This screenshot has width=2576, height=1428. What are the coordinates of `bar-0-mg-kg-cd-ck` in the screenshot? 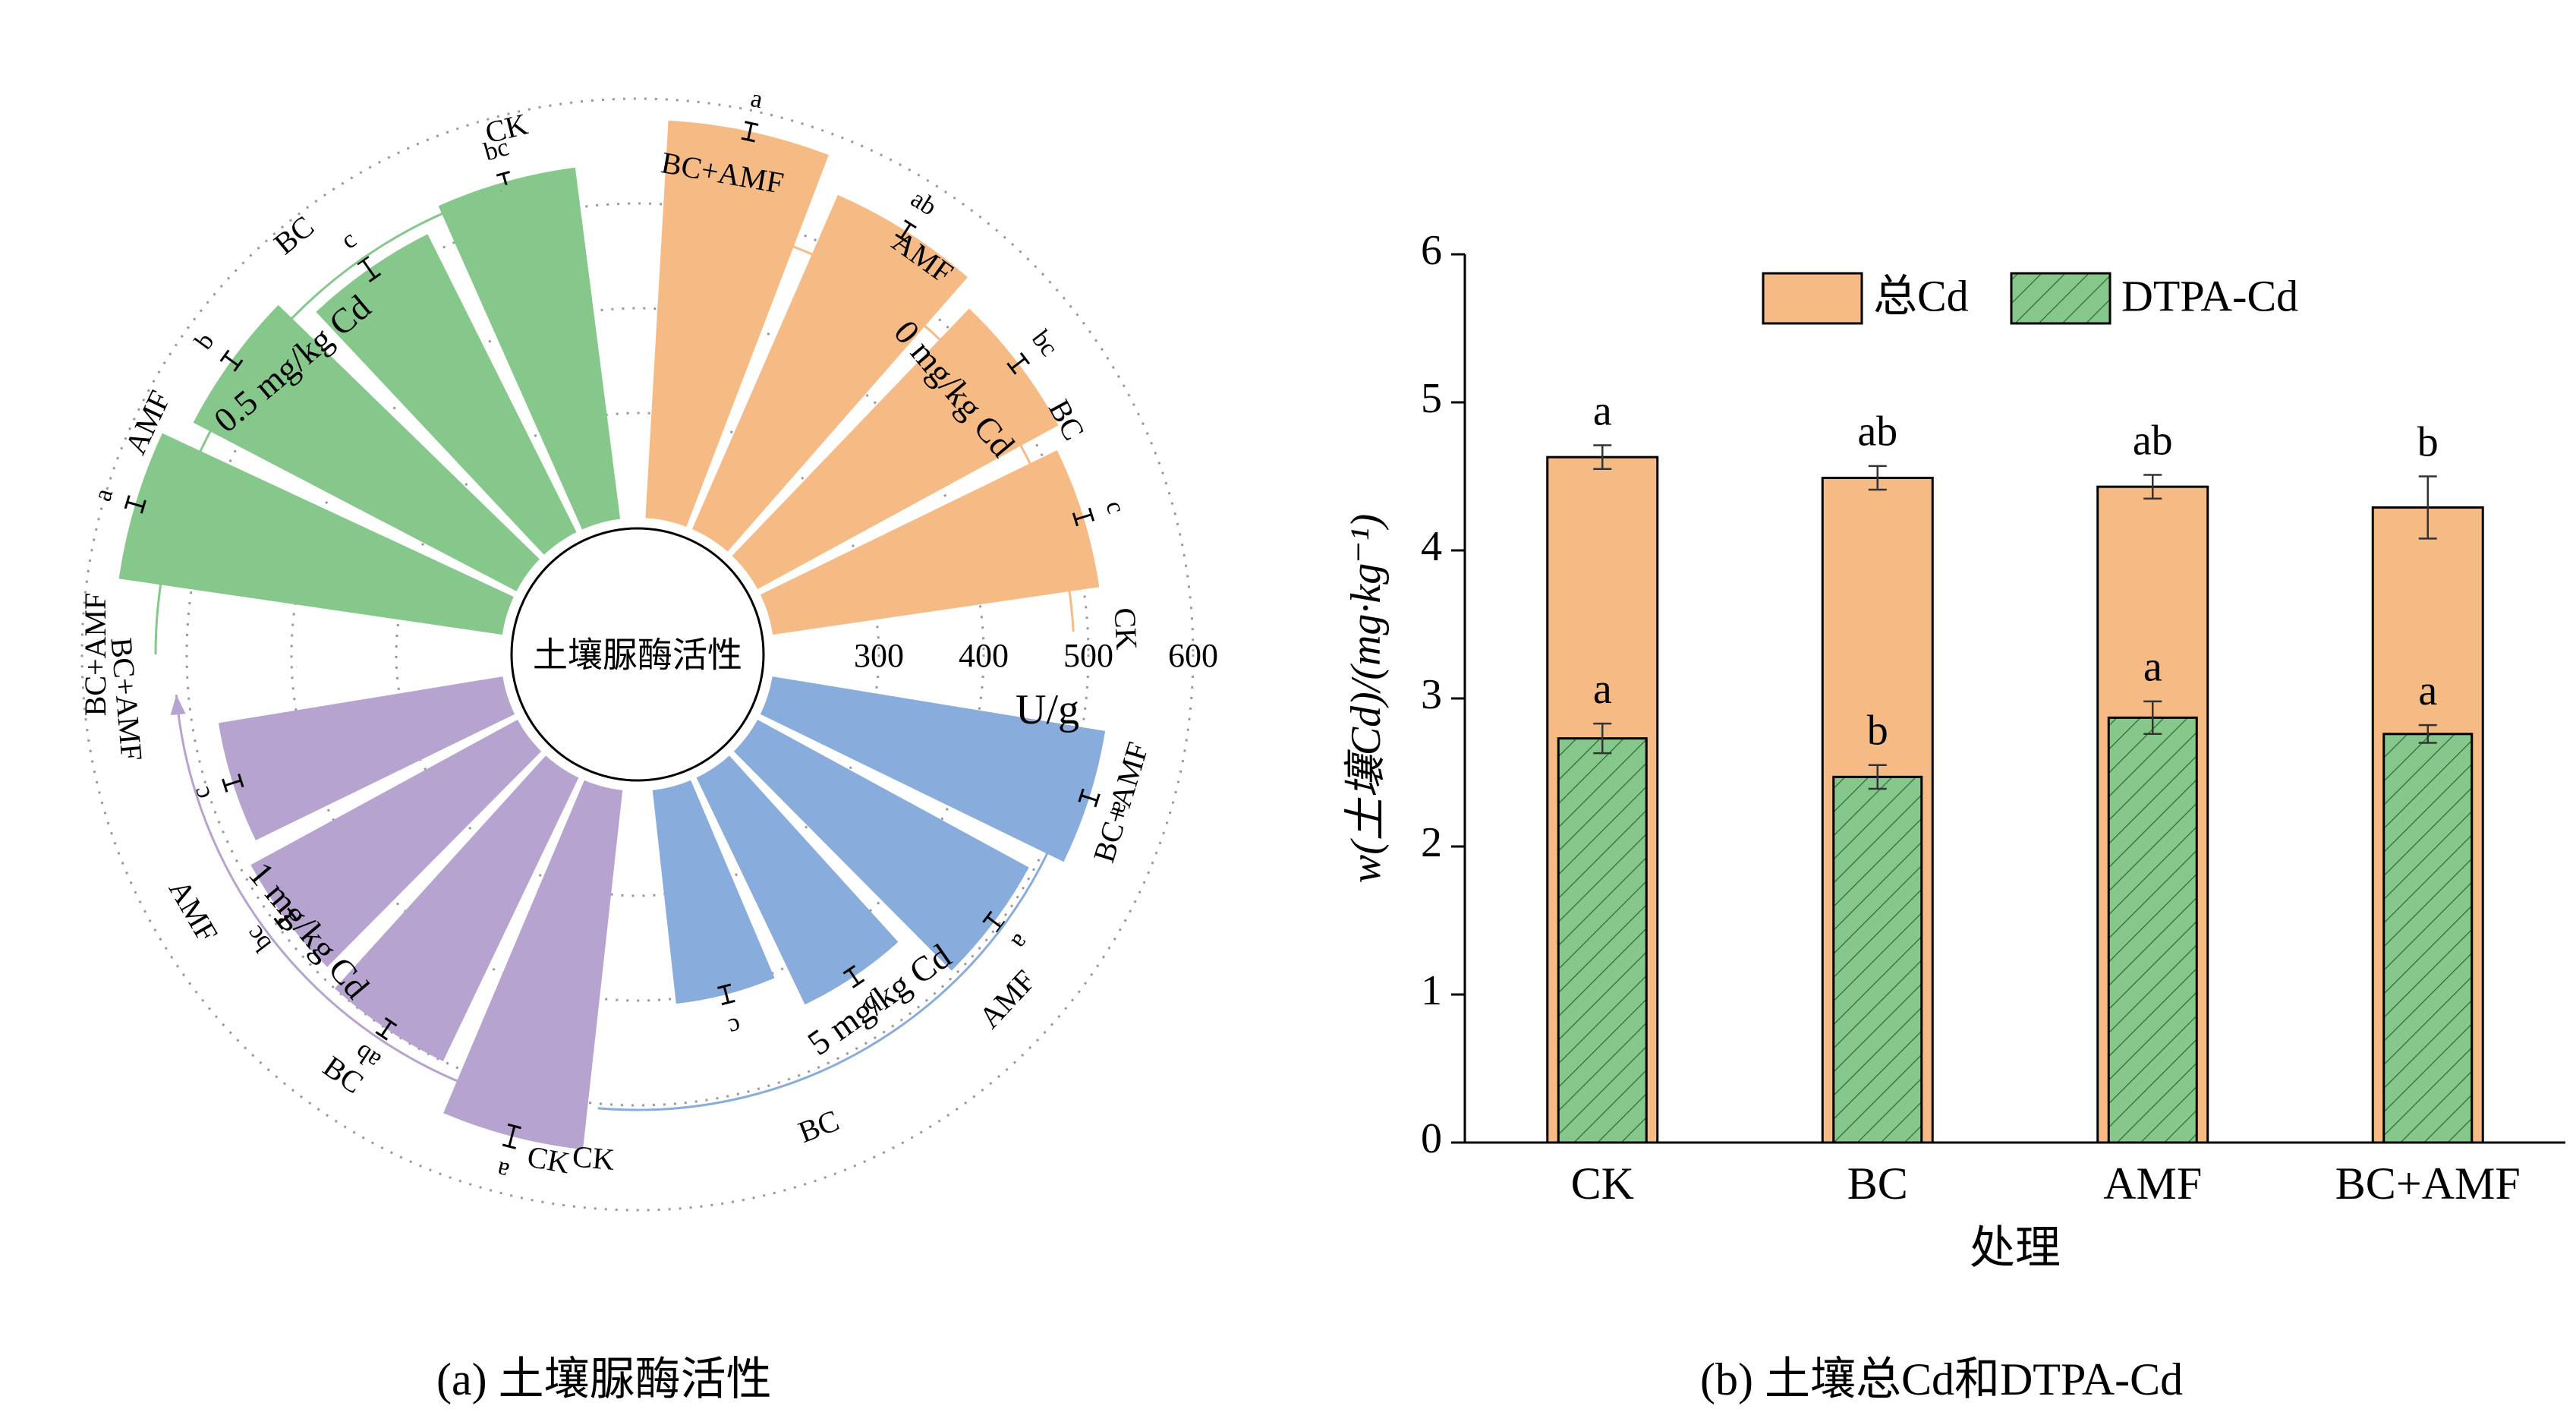 It's located at (930, 542).